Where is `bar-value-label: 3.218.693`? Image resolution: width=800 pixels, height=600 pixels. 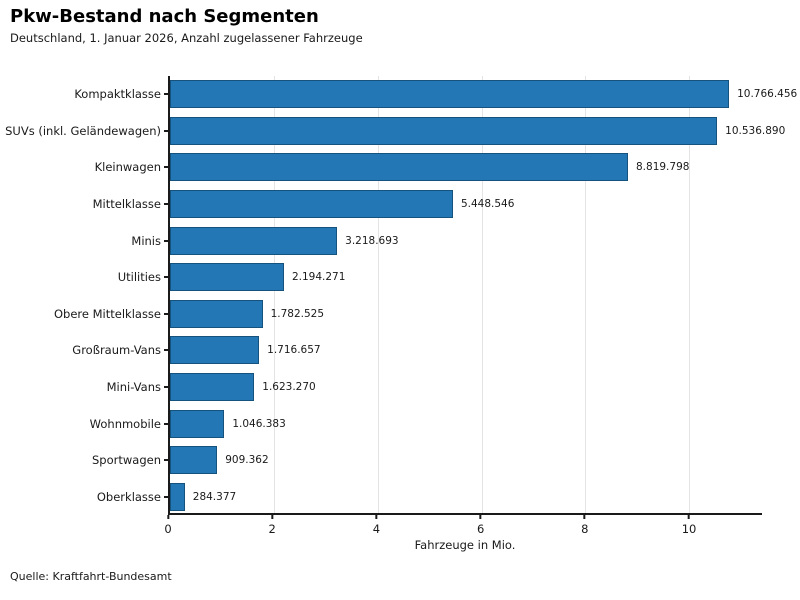 bar-value-label: 3.218.693 is located at coordinates (372, 240).